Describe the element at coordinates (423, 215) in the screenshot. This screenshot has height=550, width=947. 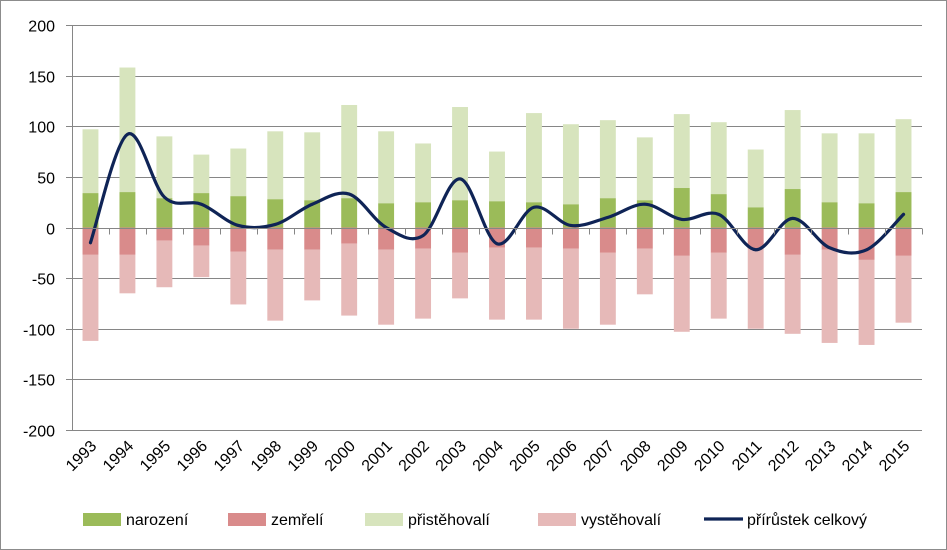
I see `bar-narození-2002` at that location.